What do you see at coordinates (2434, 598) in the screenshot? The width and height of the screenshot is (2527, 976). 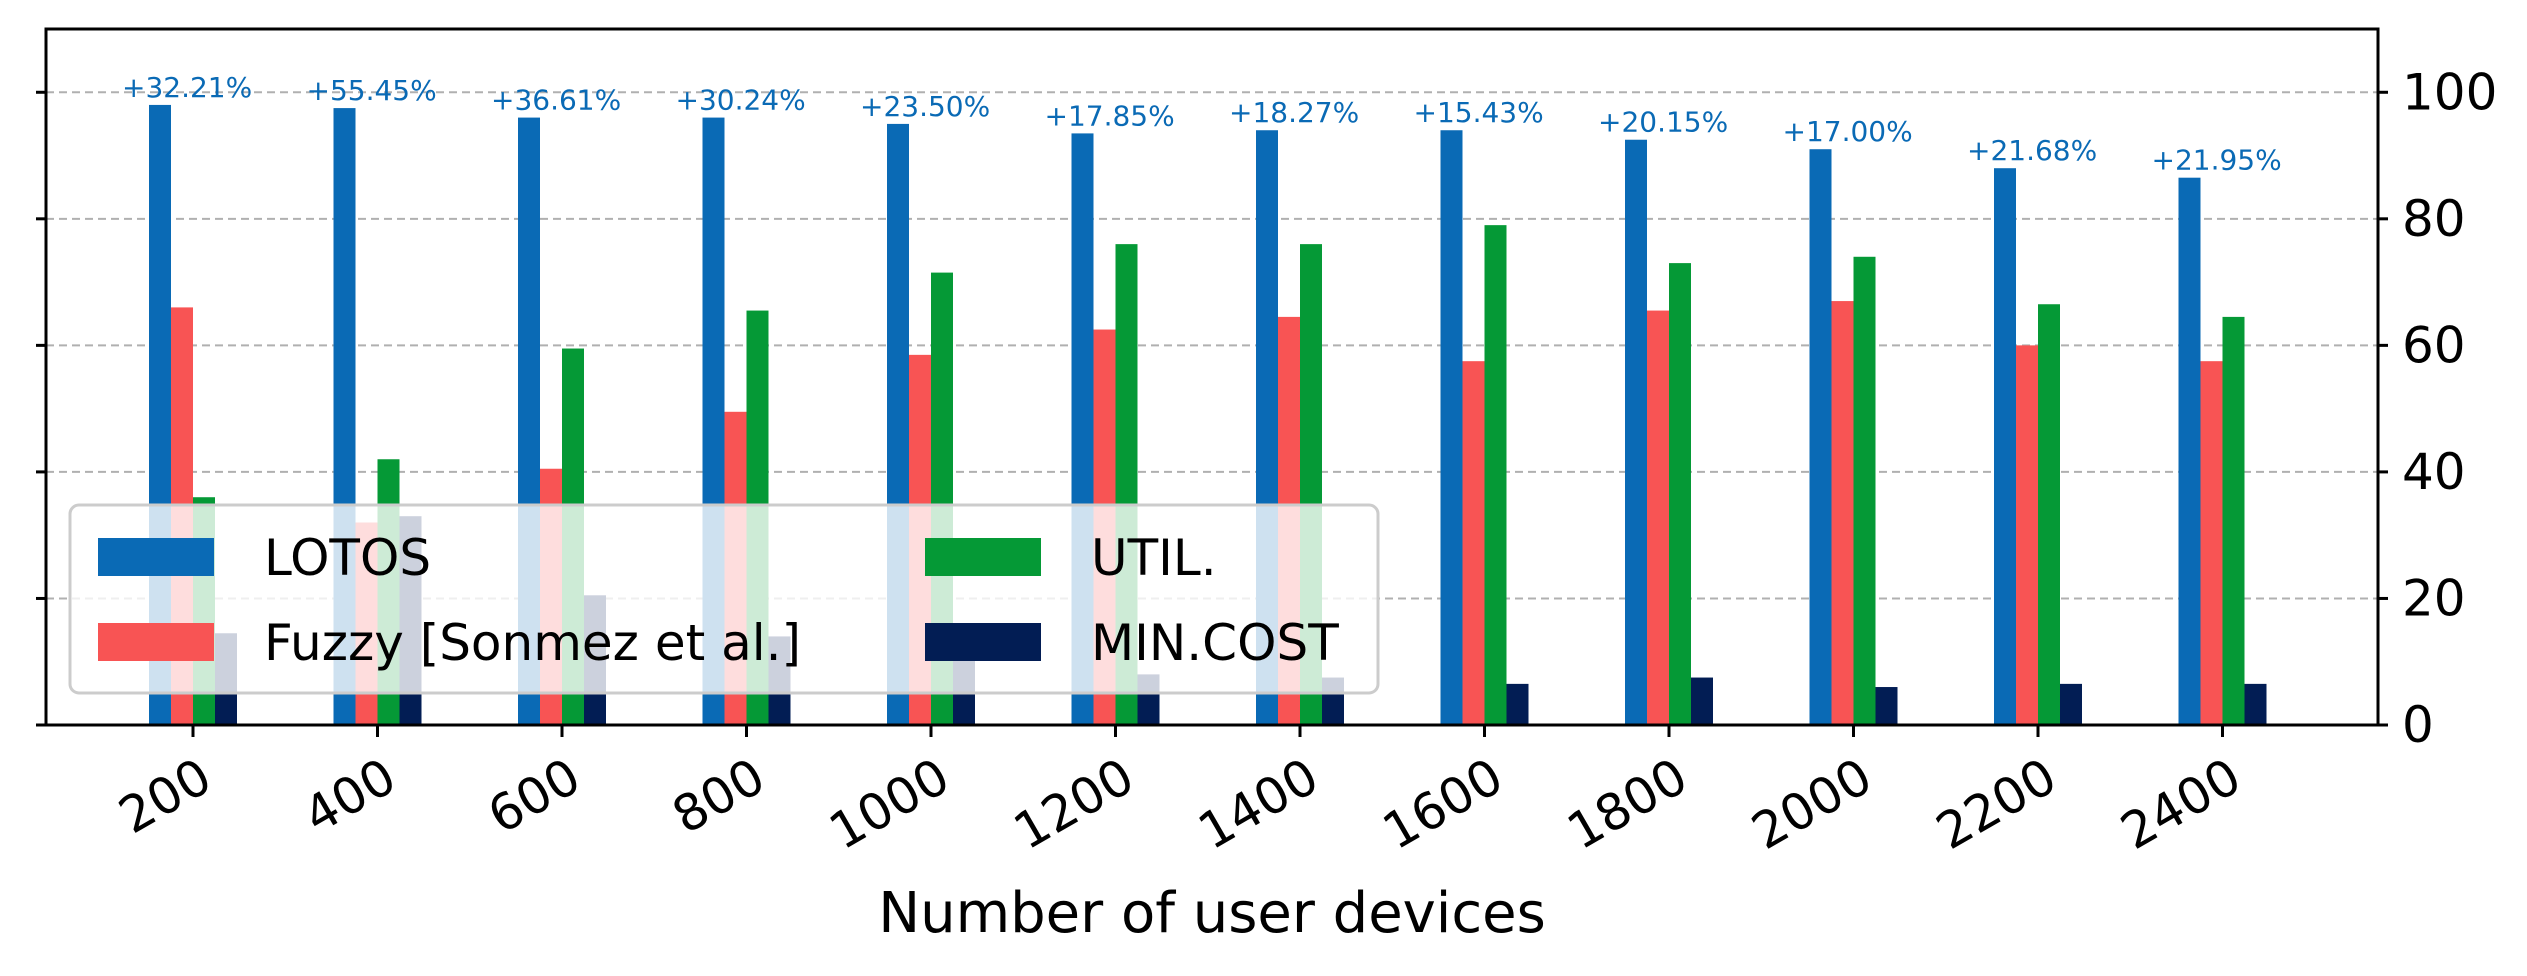 I see `y-tick-label: 20` at bounding box center [2434, 598].